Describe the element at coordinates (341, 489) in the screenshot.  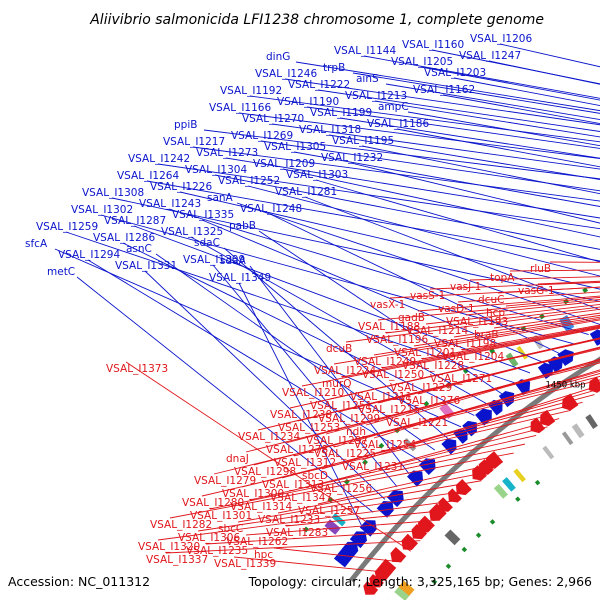
I see `gene-label: VSAL_I1256` at that location.